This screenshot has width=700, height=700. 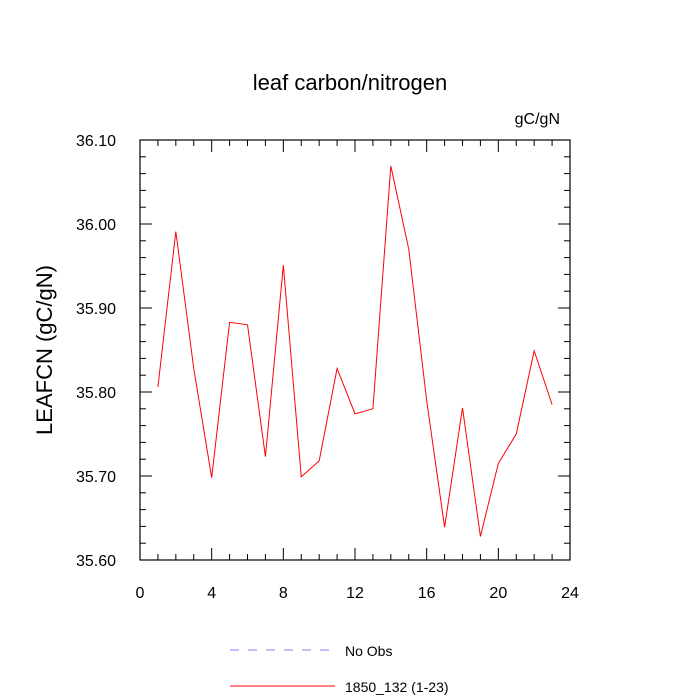 I want to click on legend-label: No Obs, so click(x=368, y=651).